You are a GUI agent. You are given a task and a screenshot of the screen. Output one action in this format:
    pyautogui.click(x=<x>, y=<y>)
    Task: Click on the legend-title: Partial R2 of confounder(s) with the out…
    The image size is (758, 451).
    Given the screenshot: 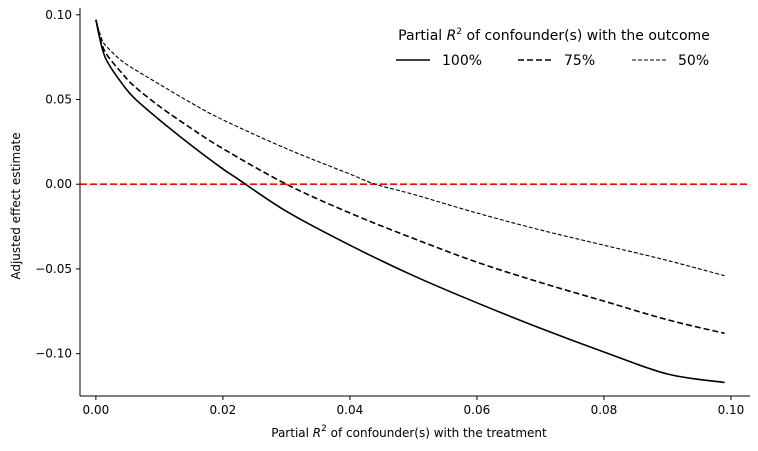 What is the action you would take?
    pyautogui.click(x=554, y=35)
    